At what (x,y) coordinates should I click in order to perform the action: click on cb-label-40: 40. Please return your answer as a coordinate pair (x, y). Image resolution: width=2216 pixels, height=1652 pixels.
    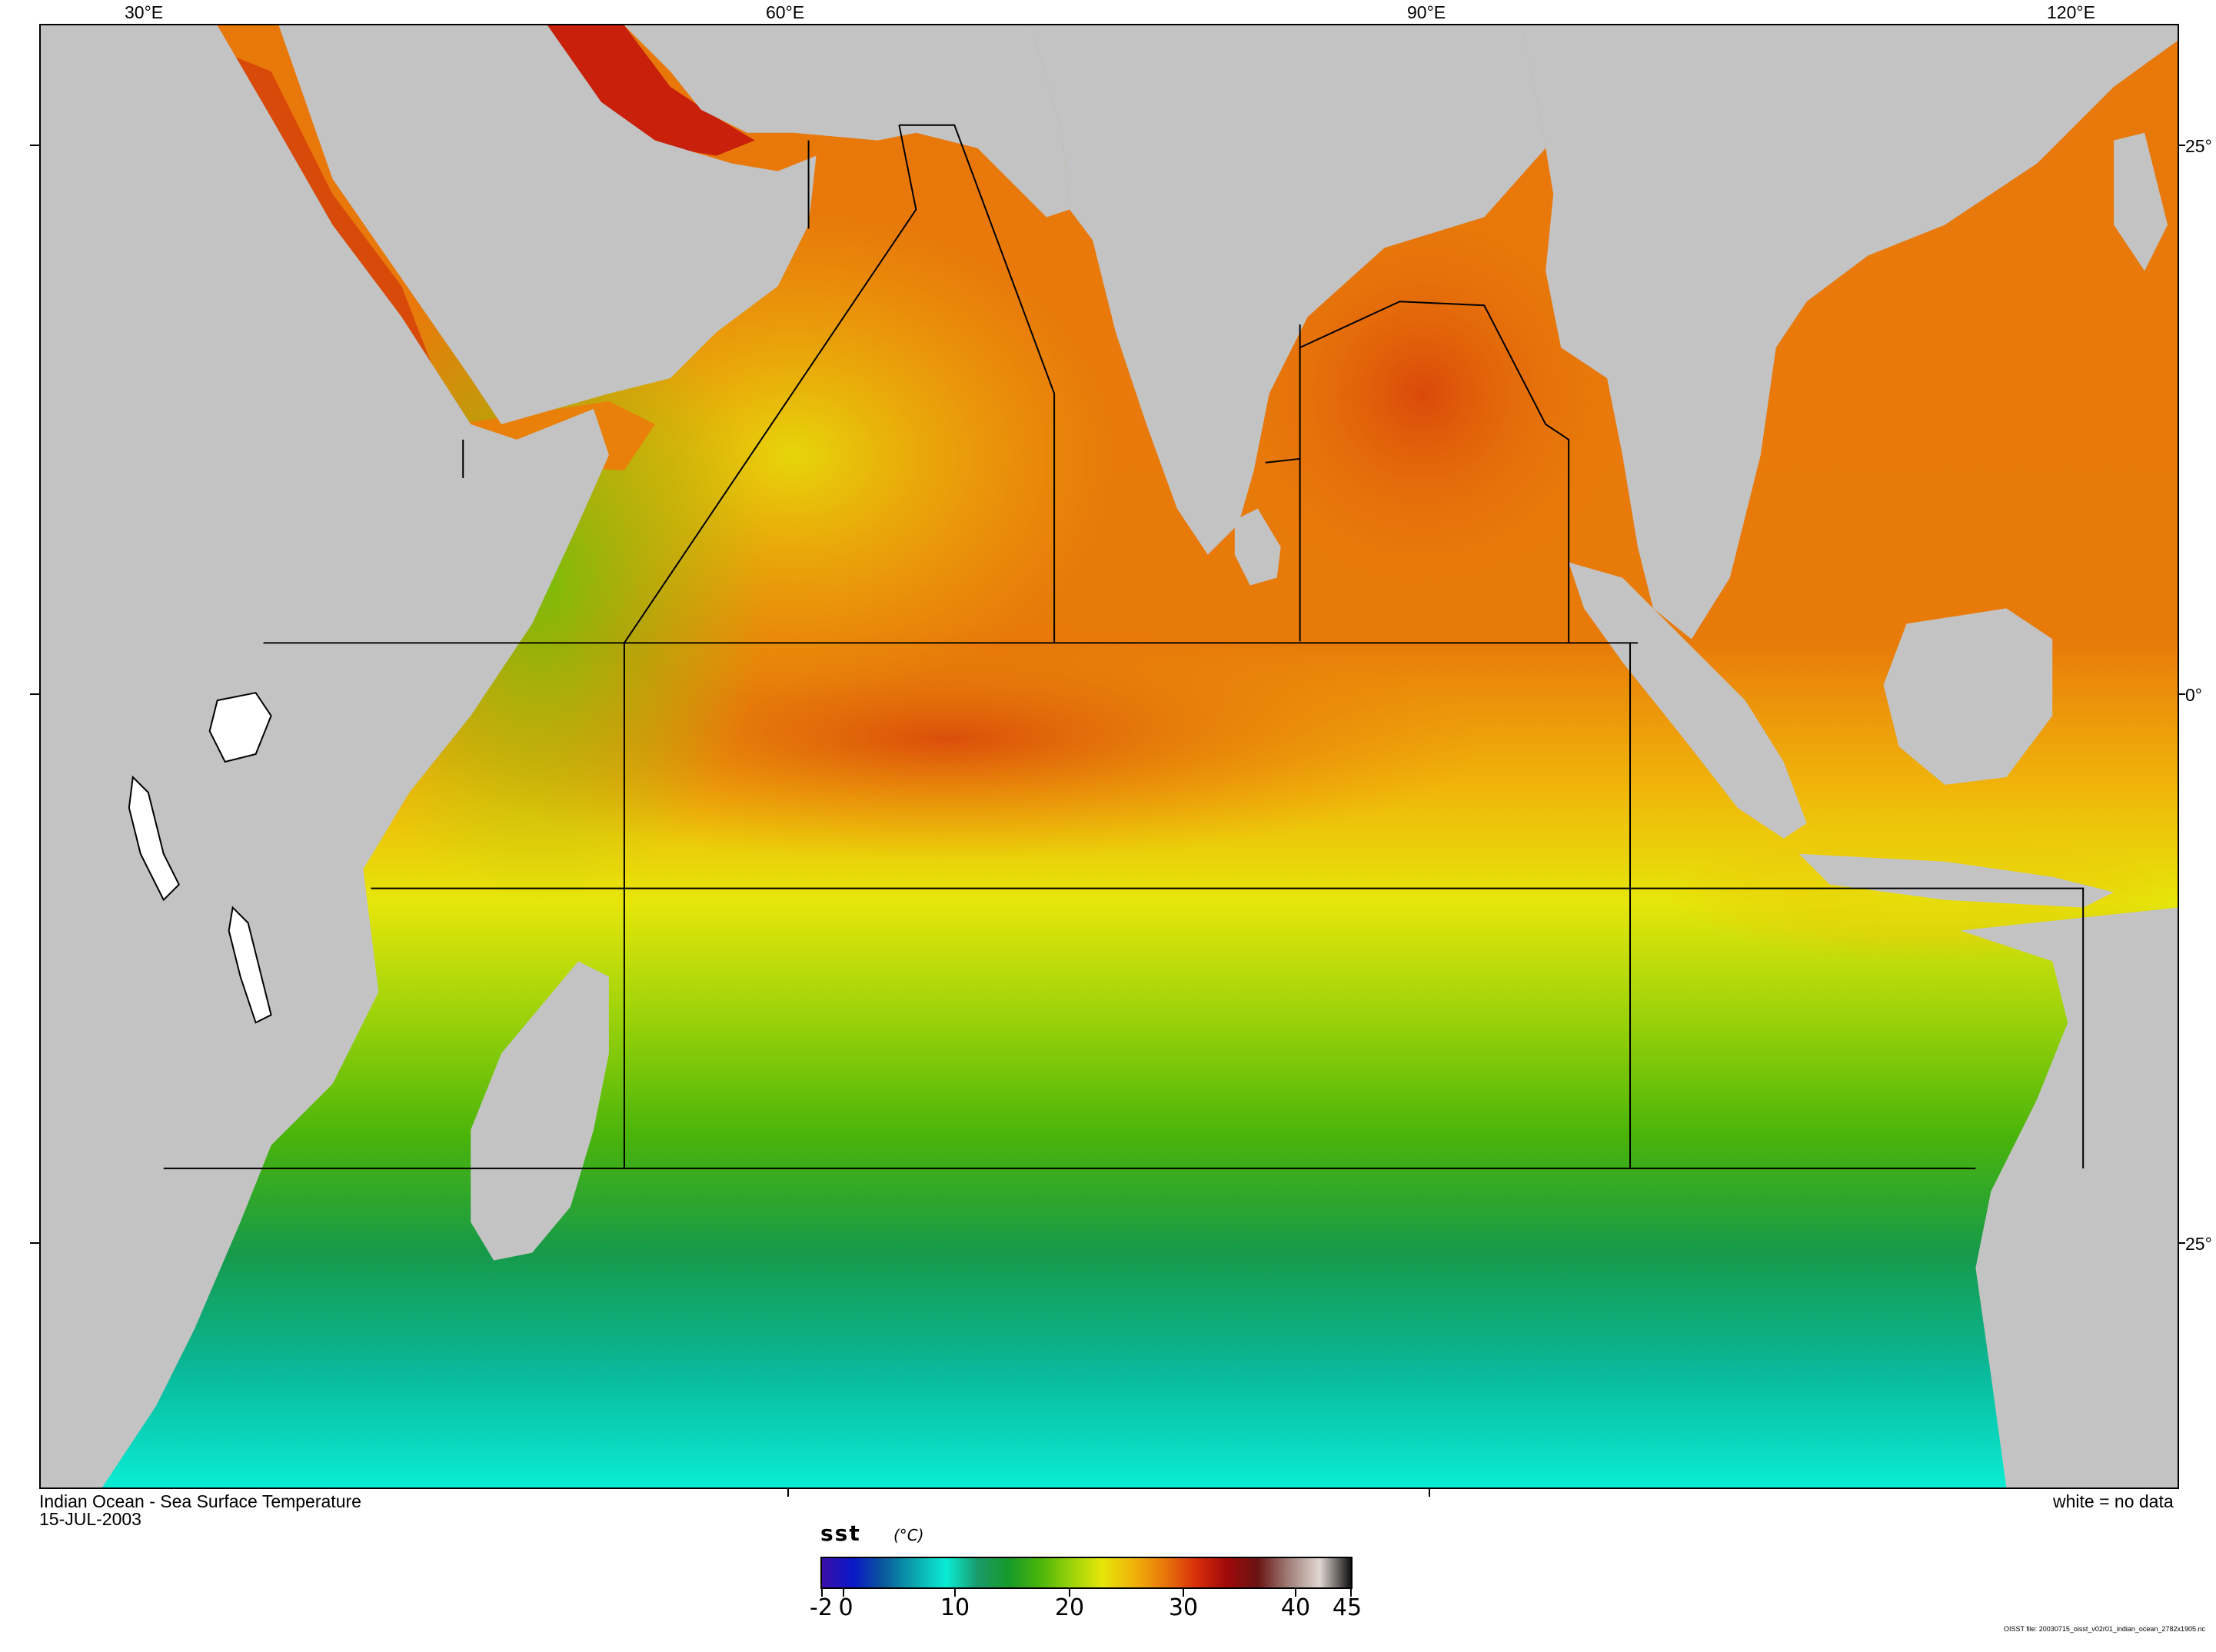
    Looking at the image, I should click on (1296, 1607).